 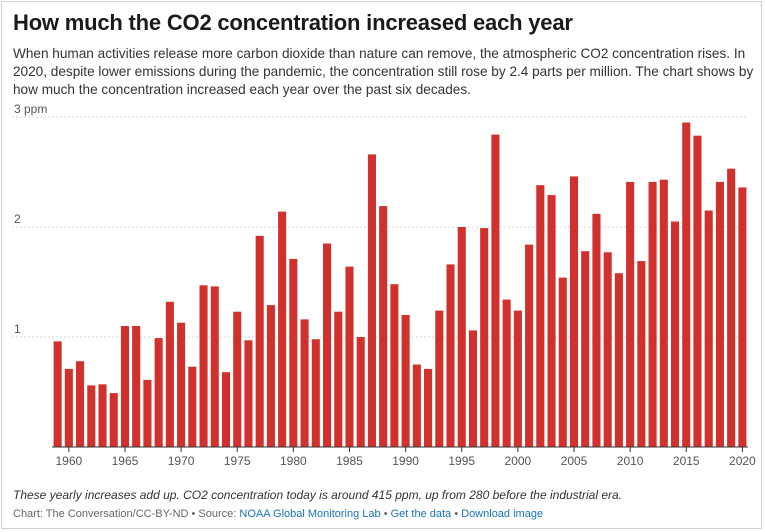 I want to click on x-tick-label: 2005, so click(x=574, y=461).